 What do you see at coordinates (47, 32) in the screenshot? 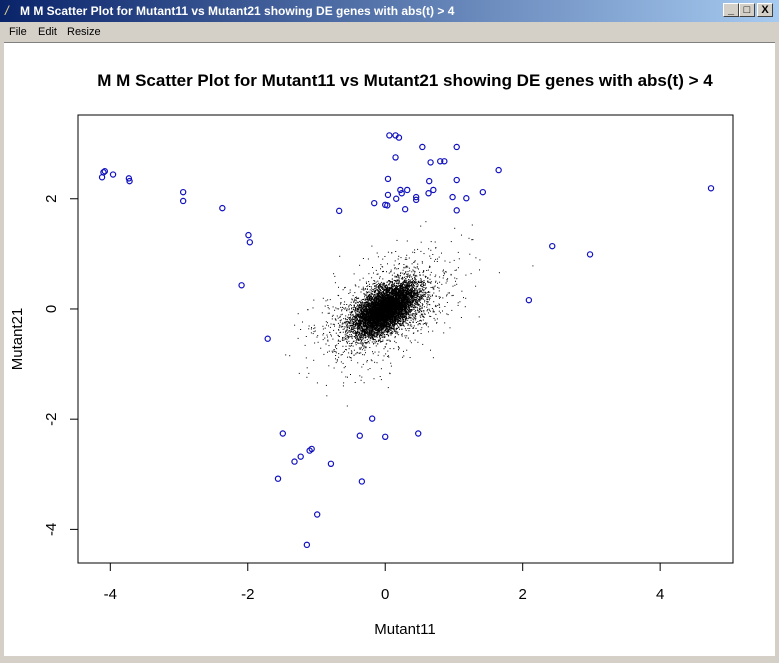
I see `menu-edit: Edit` at bounding box center [47, 32].